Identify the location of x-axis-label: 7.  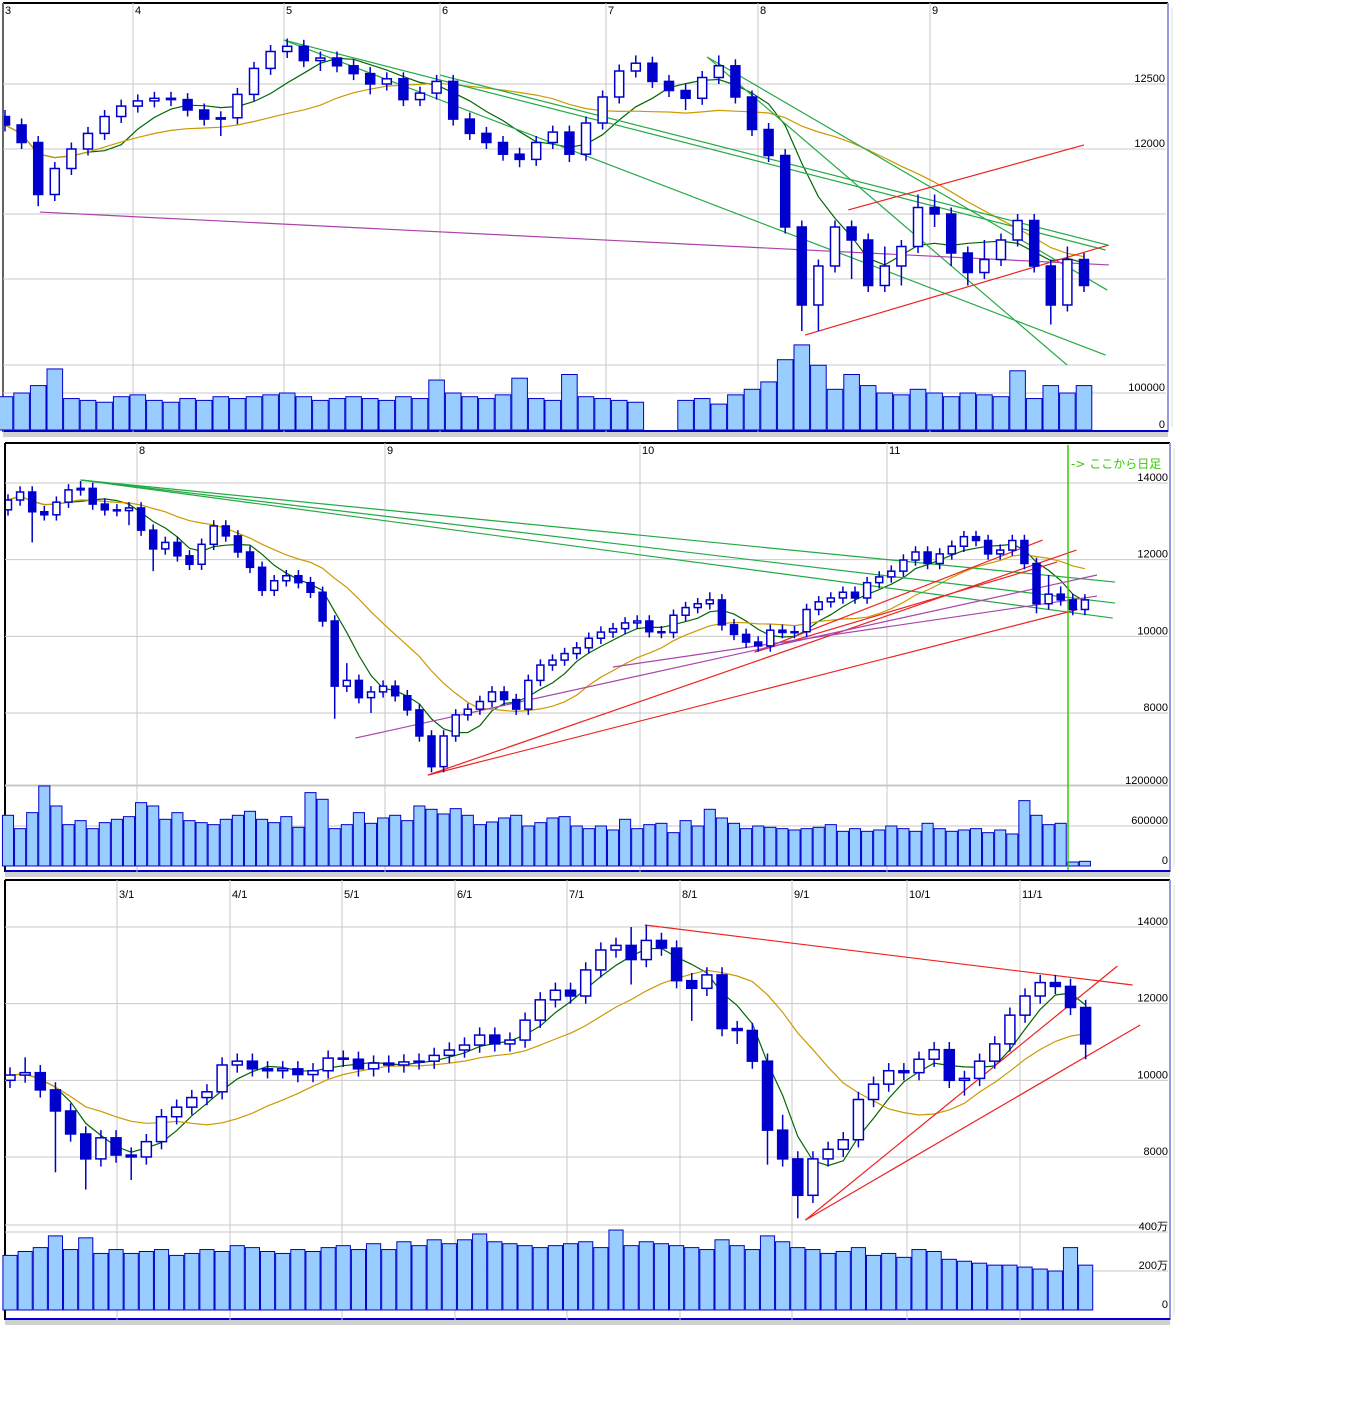
(611, 11).